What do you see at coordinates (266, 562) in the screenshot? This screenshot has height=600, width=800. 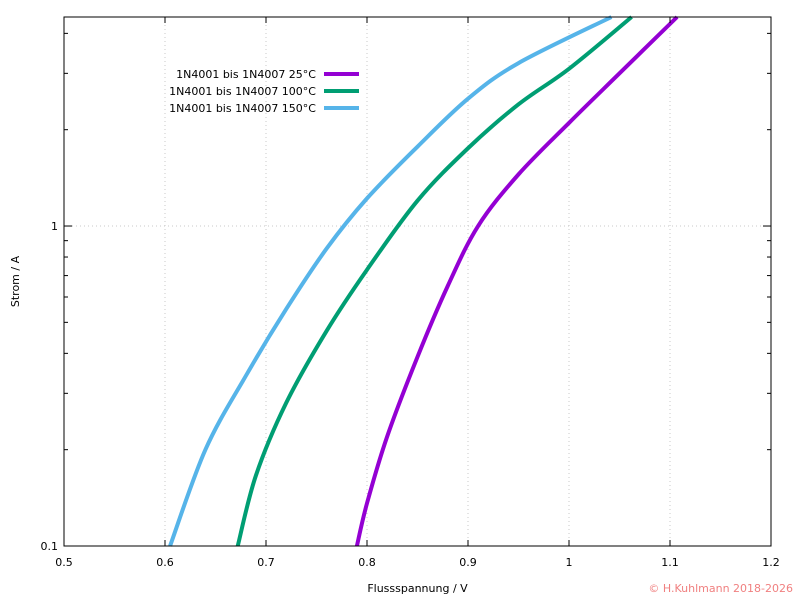 I see `x-tick-label: 0.7` at bounding box center [266, 562].